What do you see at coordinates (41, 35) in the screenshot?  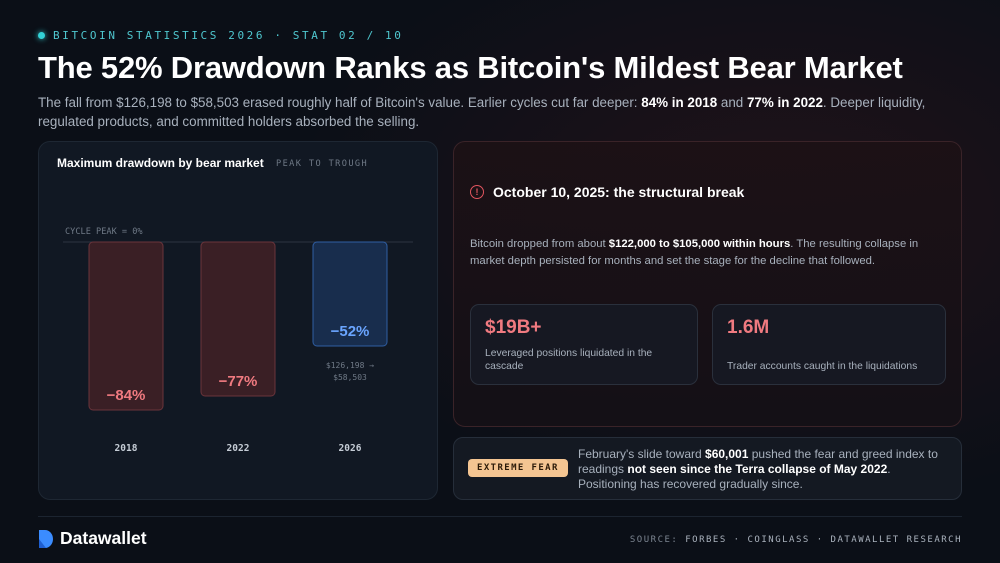 I see `status-dot-icon` at bounding box center [41, 35].